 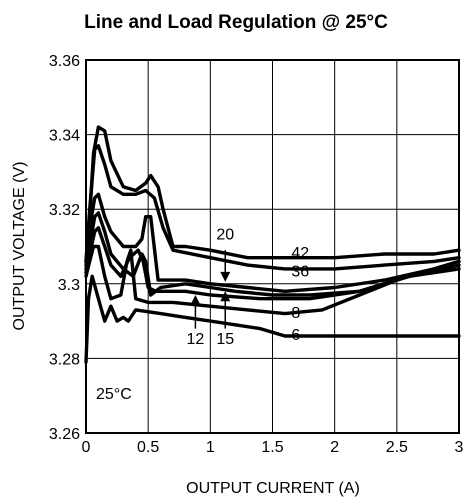 What do you see at coordinates (64, 136) in the screenshot?
I see `y-tick-label: 3.34` at bounding box center [64, 136].